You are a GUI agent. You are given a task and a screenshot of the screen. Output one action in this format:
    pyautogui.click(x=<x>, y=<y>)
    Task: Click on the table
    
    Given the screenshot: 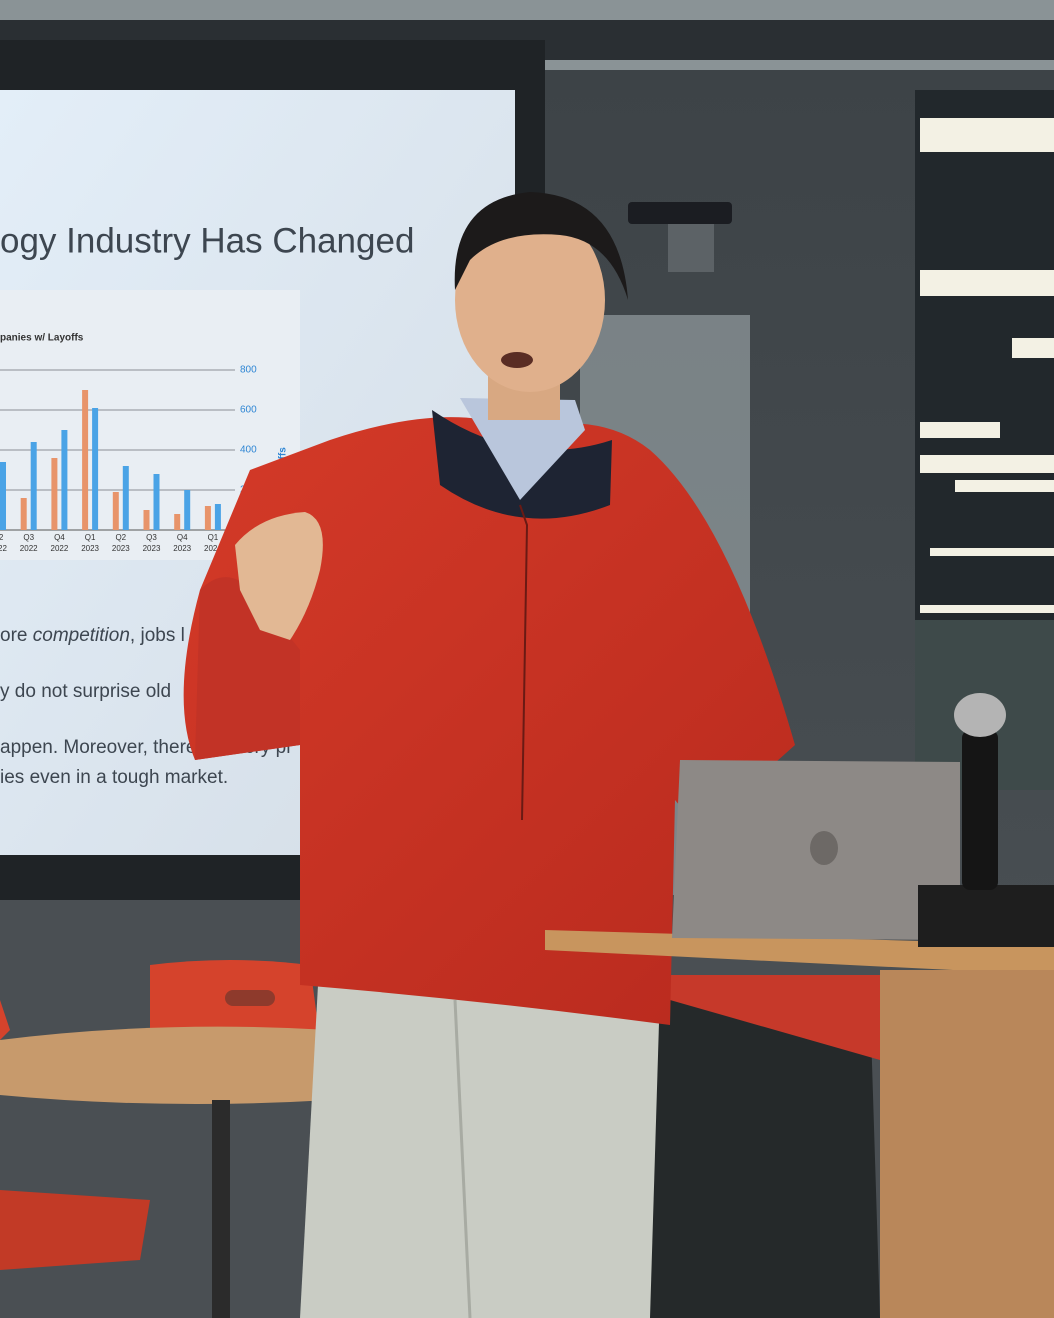 What is the action you would take?
    pyautogui.click(x=165, y=1065)
    